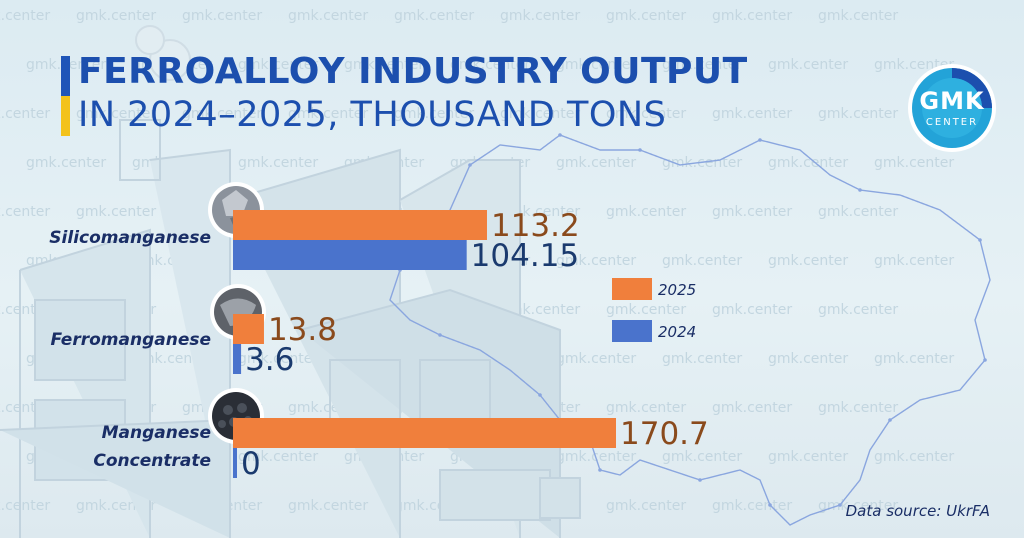 Image resolution: width=1024 pixels, height=538 pixels. What do you see at coordinates (535, 226) in the screenshot?
I see `value-label-silicomanganese-2025: 113.2` at bounding box center [535, 226].